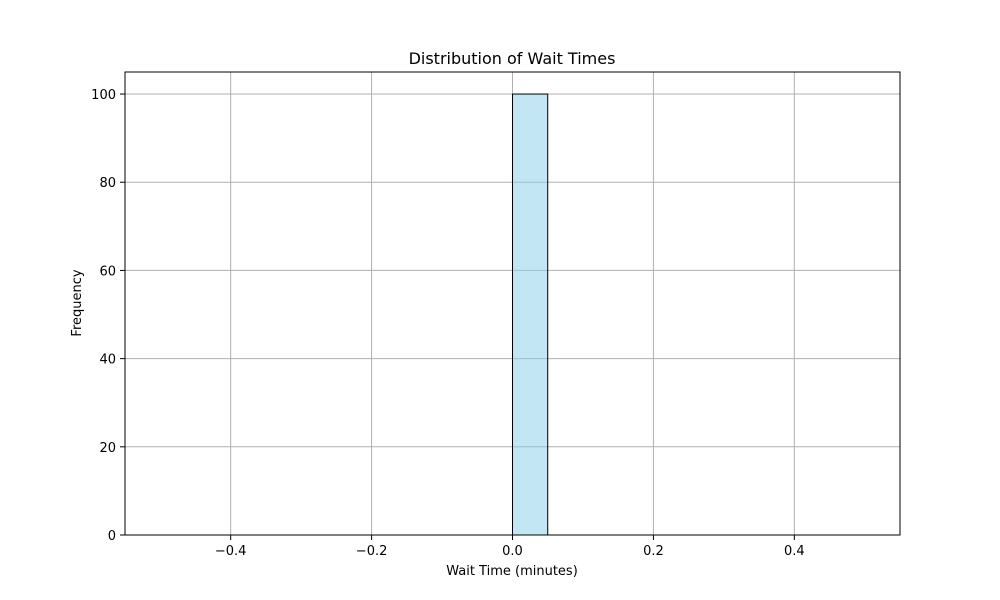 Image resolution: width=1000 pixels, height=600 pixels. What do you see at coordinates (103, 95) in the screenshot?
I see `y-tick-label: 100` at bounding box center [103, 95].